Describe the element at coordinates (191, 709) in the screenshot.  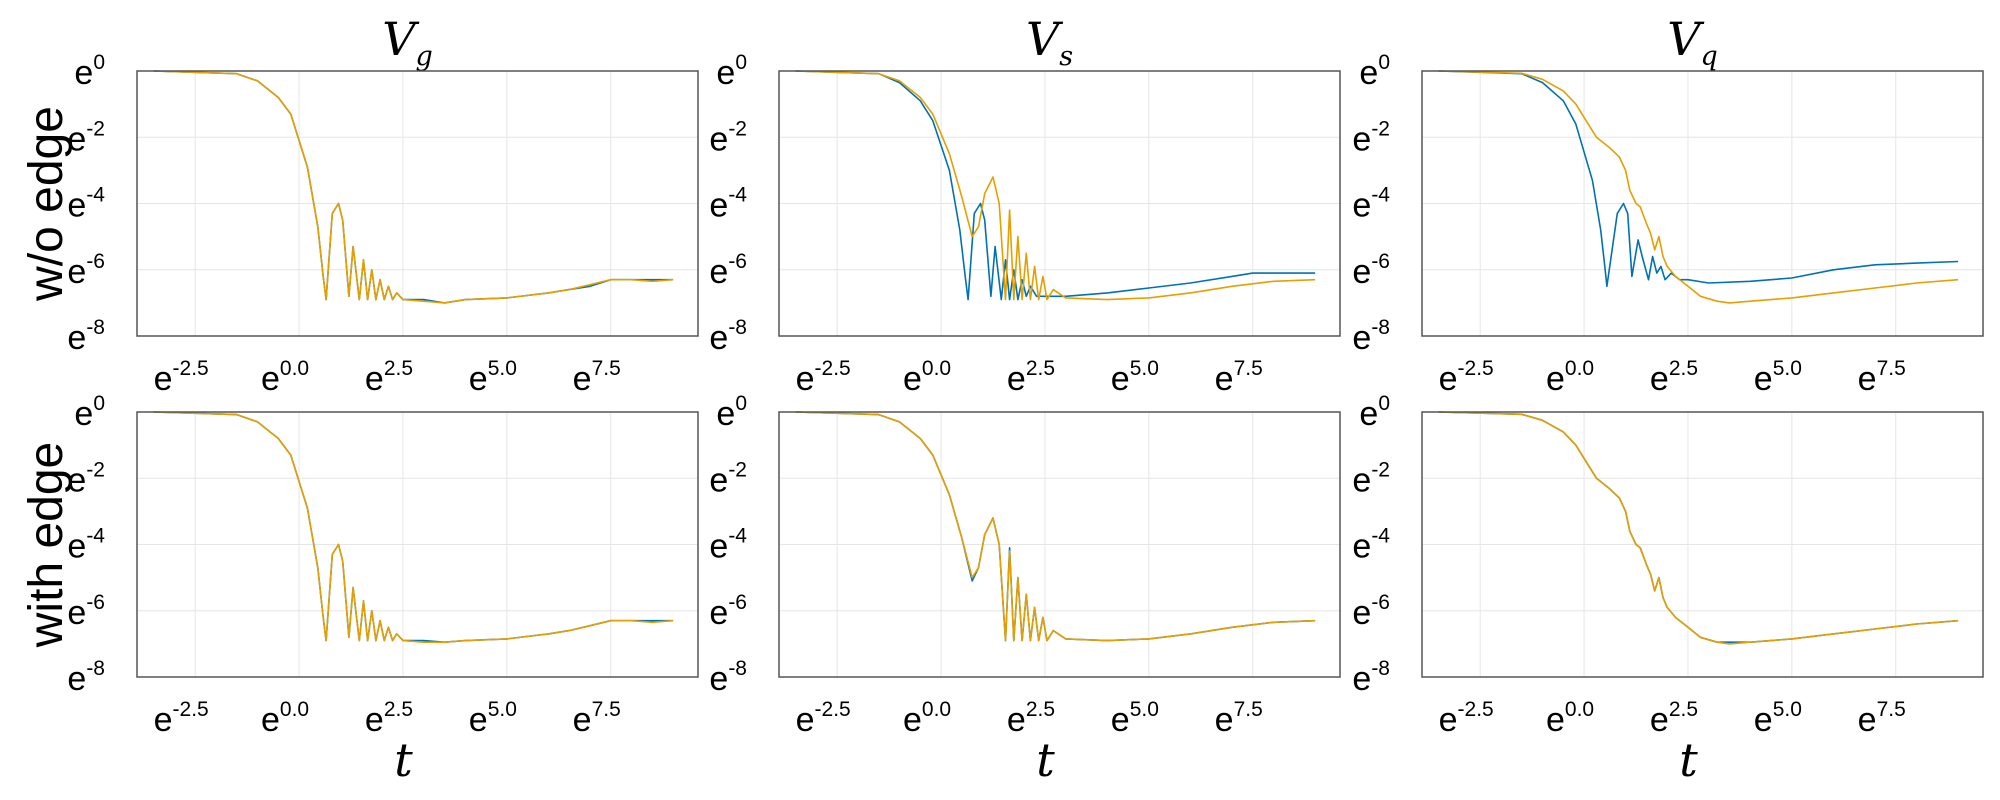
I see `tick-exponent: -2.5` at that location.